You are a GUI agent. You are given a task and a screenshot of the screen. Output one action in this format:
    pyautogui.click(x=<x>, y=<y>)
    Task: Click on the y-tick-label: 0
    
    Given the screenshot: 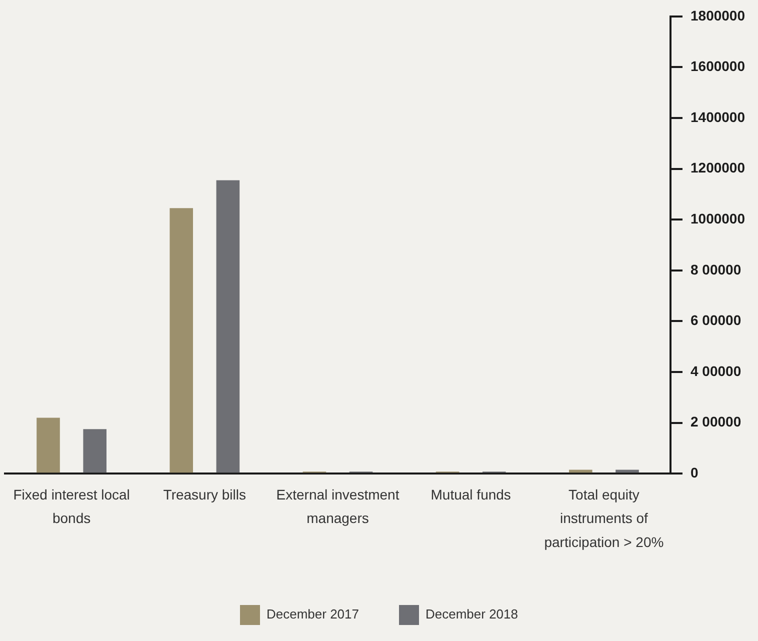 What is the action you would take?
    pyautogui.click(x=694, y=472)
    